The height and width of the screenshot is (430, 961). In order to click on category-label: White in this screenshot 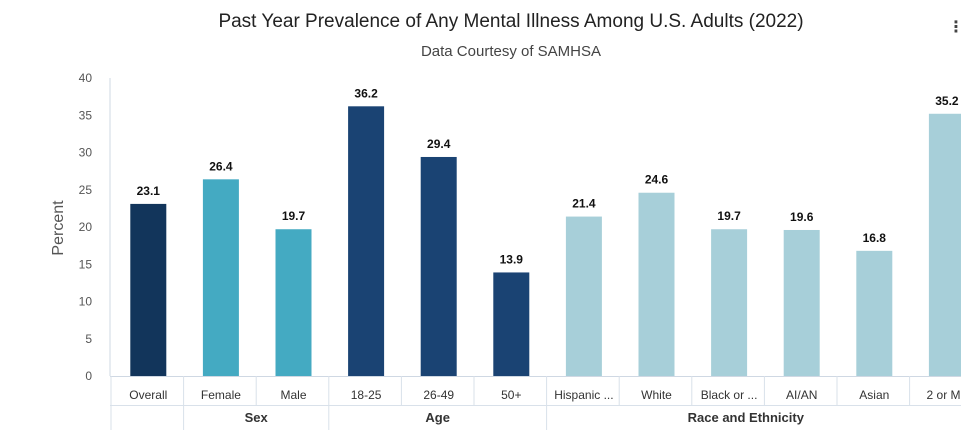, I will do `click(656, 395)`.